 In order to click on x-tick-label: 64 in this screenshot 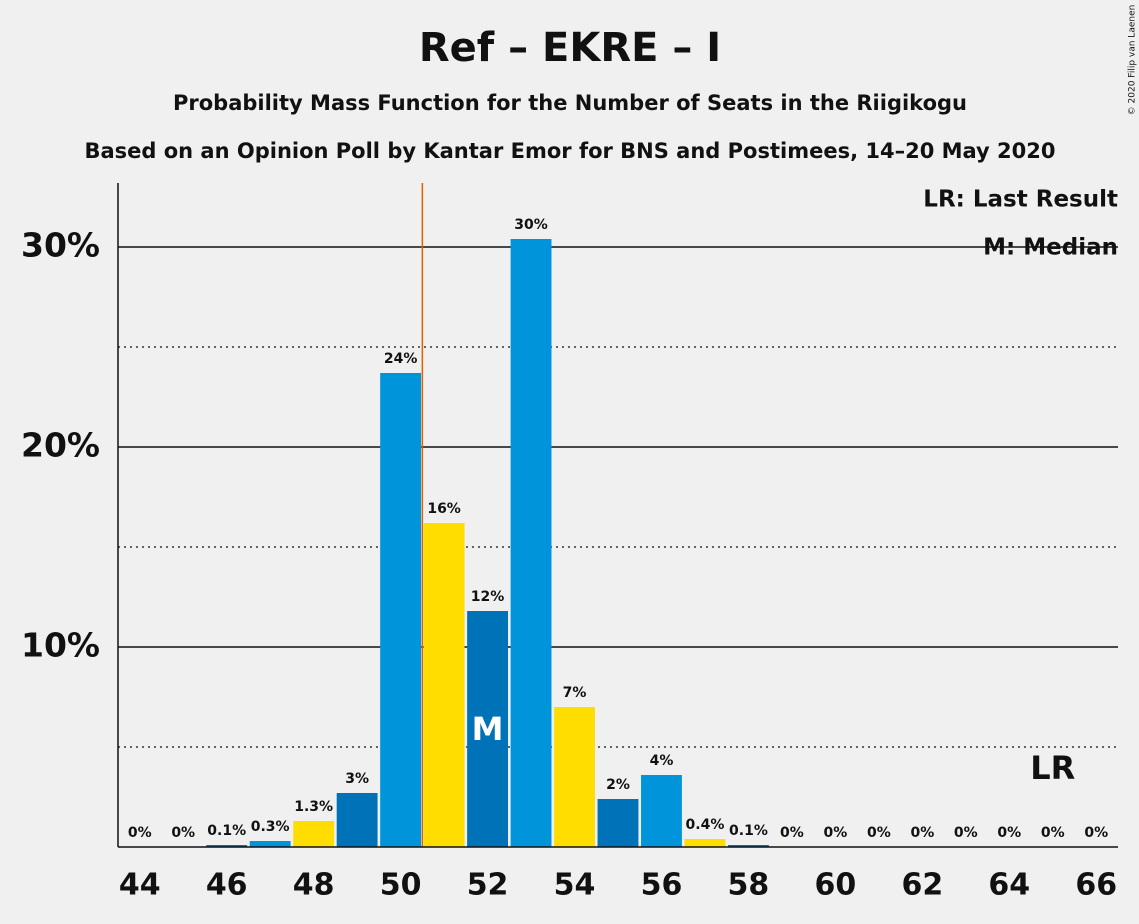, I will do `click(1009, 885)`.